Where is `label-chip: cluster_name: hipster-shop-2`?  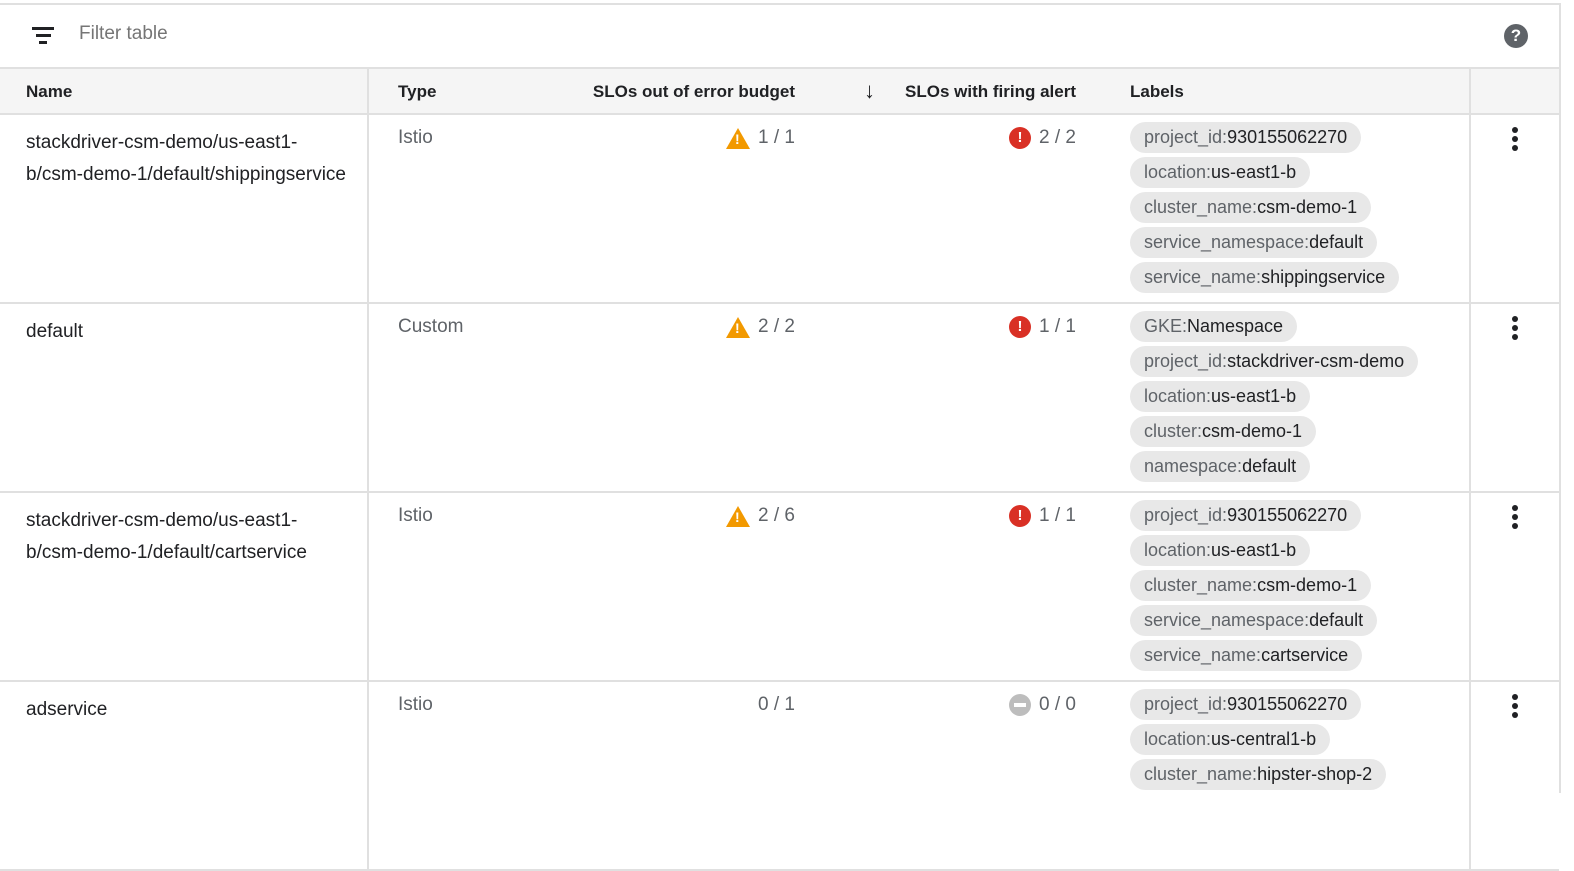
label-chip: cluster_name: hipster-shop-2 is located at coordinates (1258, 774).